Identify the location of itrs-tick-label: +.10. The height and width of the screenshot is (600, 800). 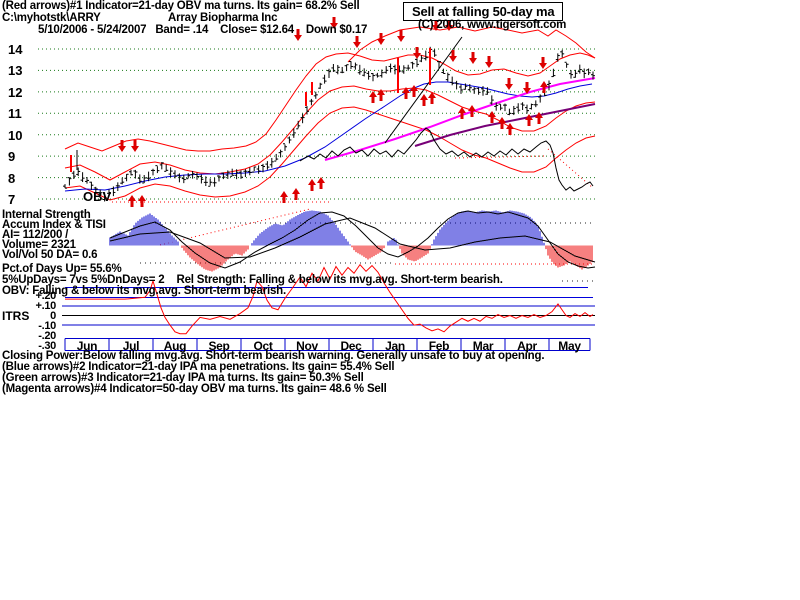
(45, 306).